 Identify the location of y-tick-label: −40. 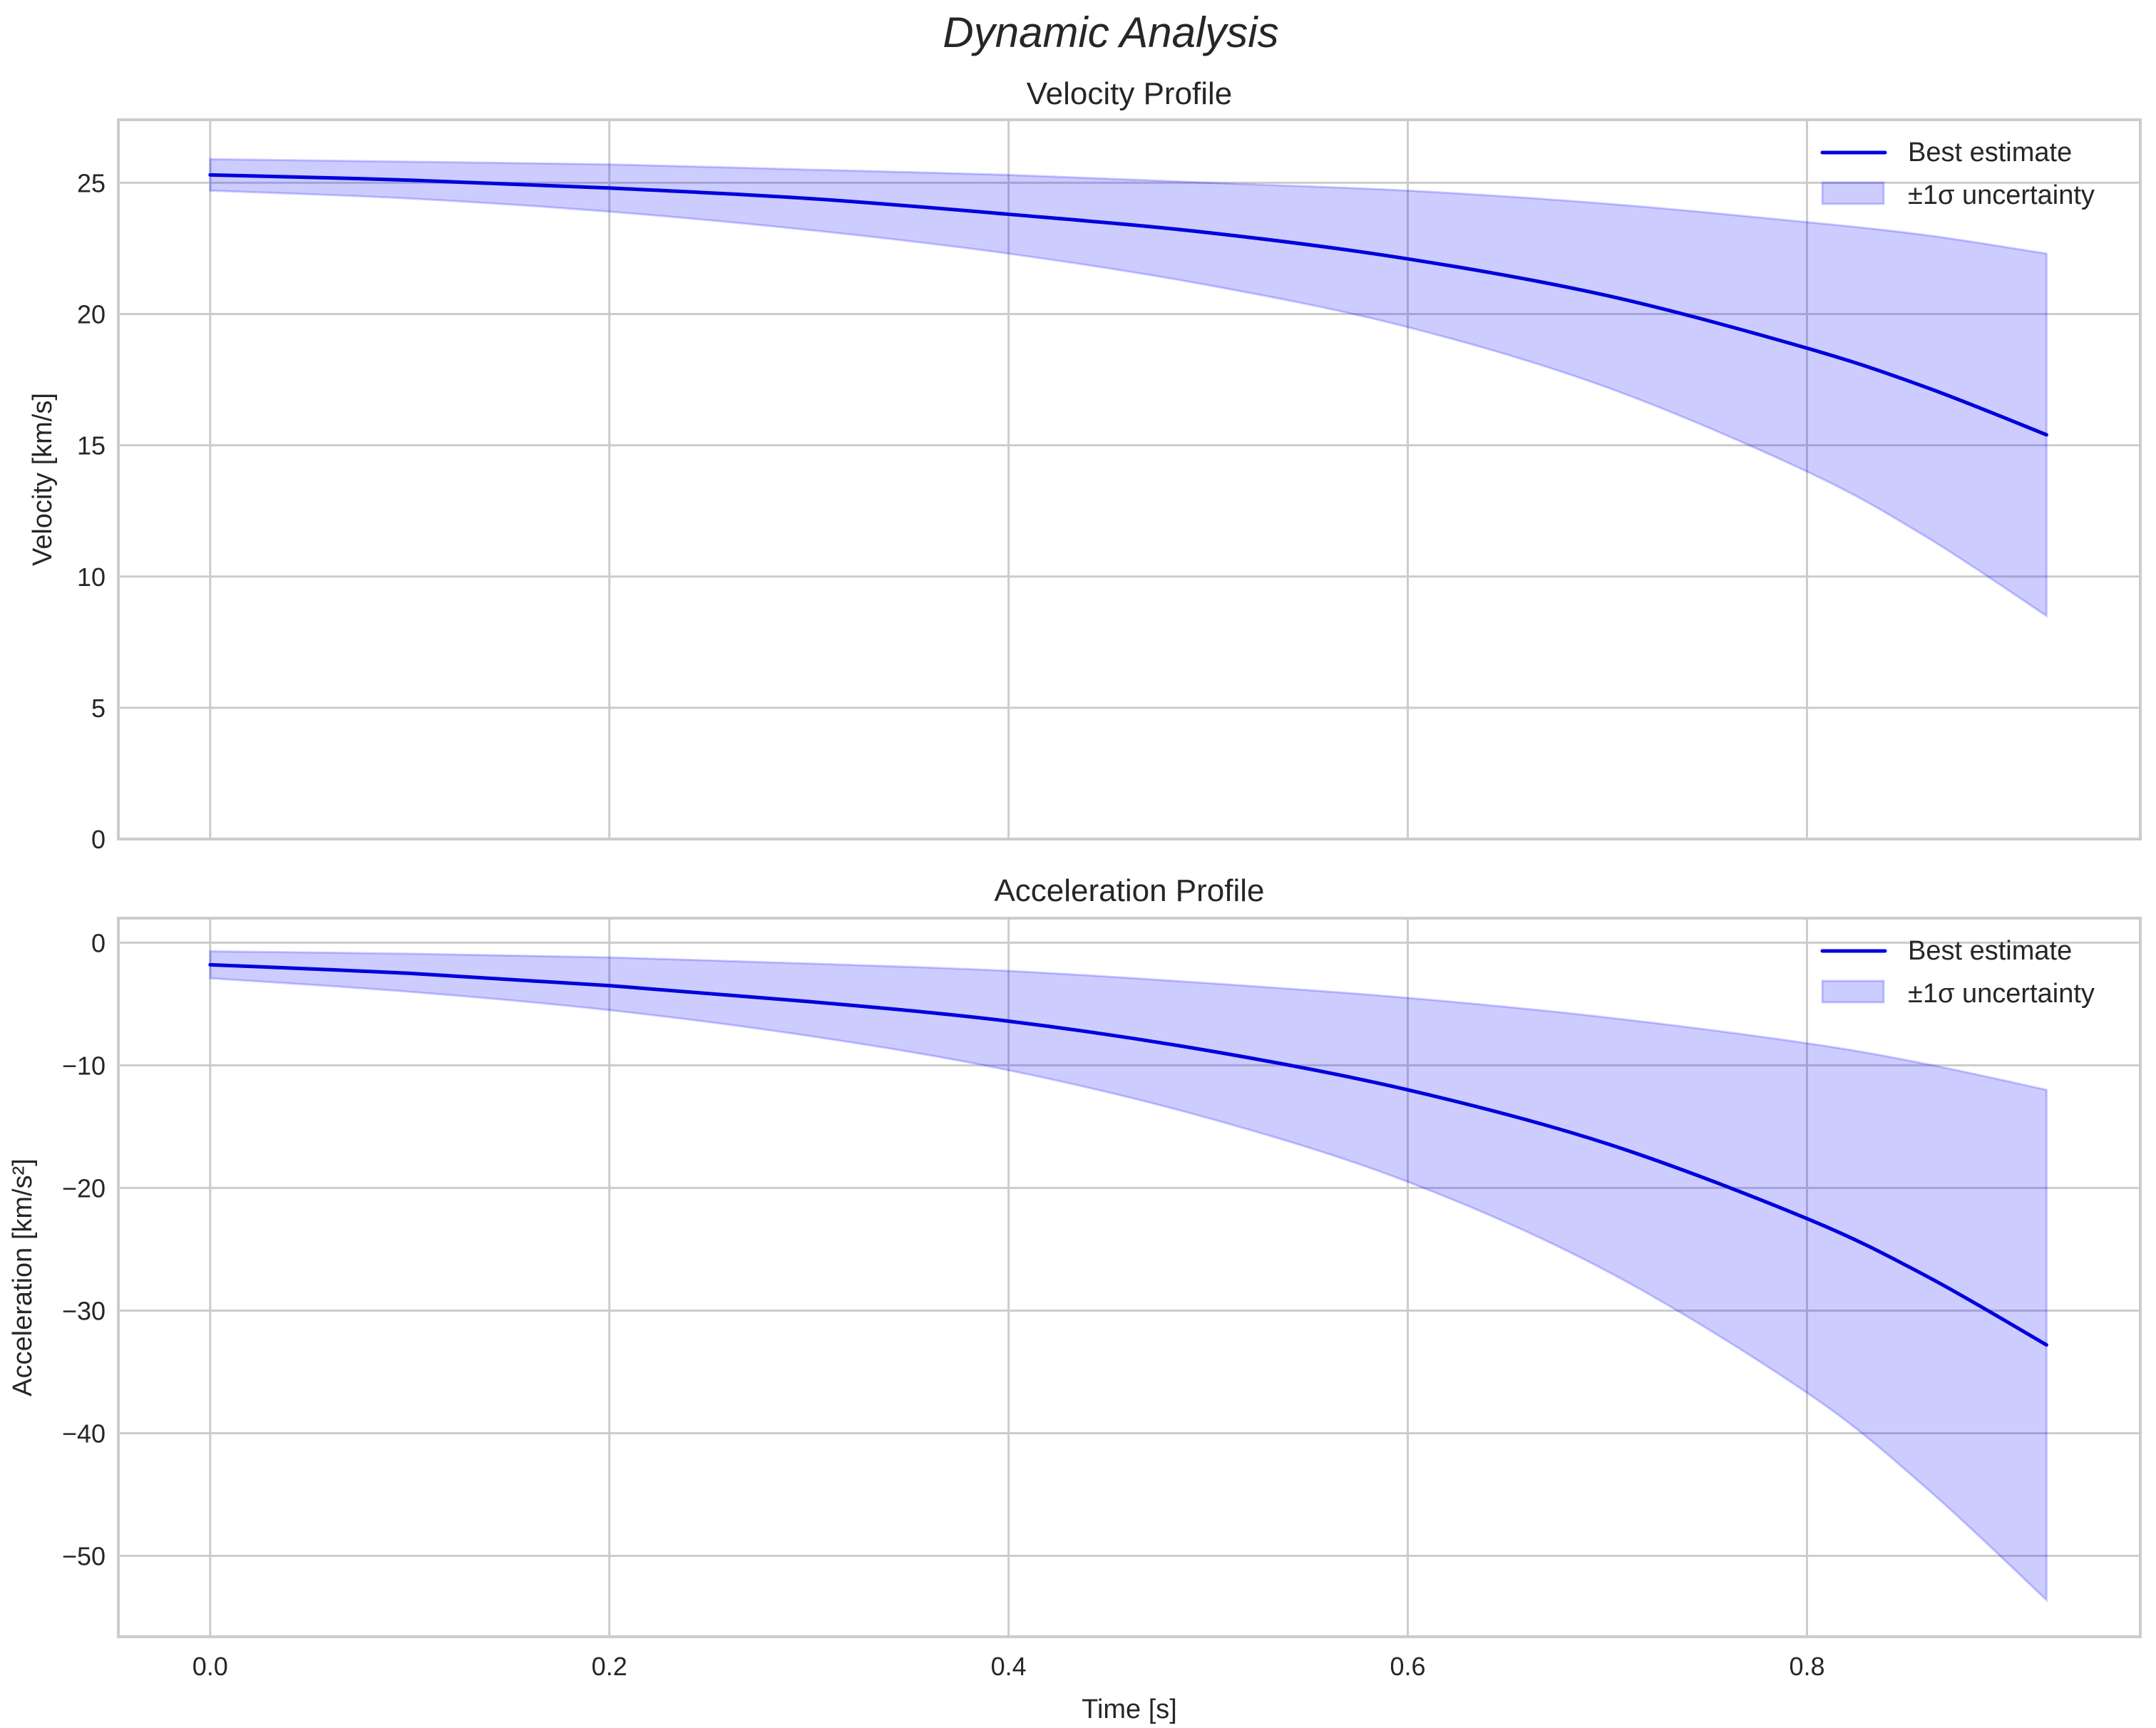
(84, 1433).